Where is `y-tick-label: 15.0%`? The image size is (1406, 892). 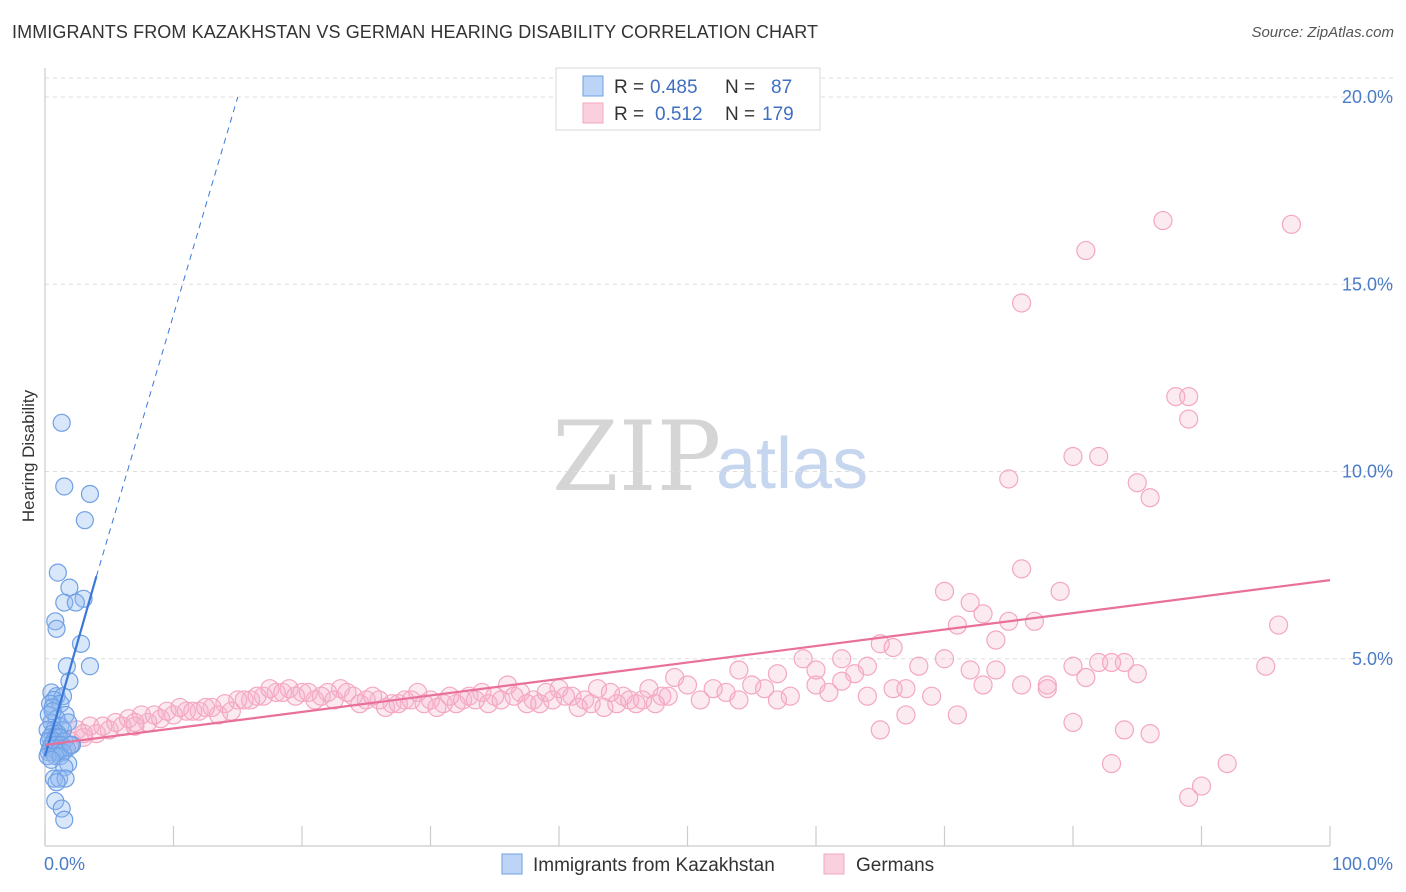
y-tick-label: 15.0% is located at coordinates (1367, 284).